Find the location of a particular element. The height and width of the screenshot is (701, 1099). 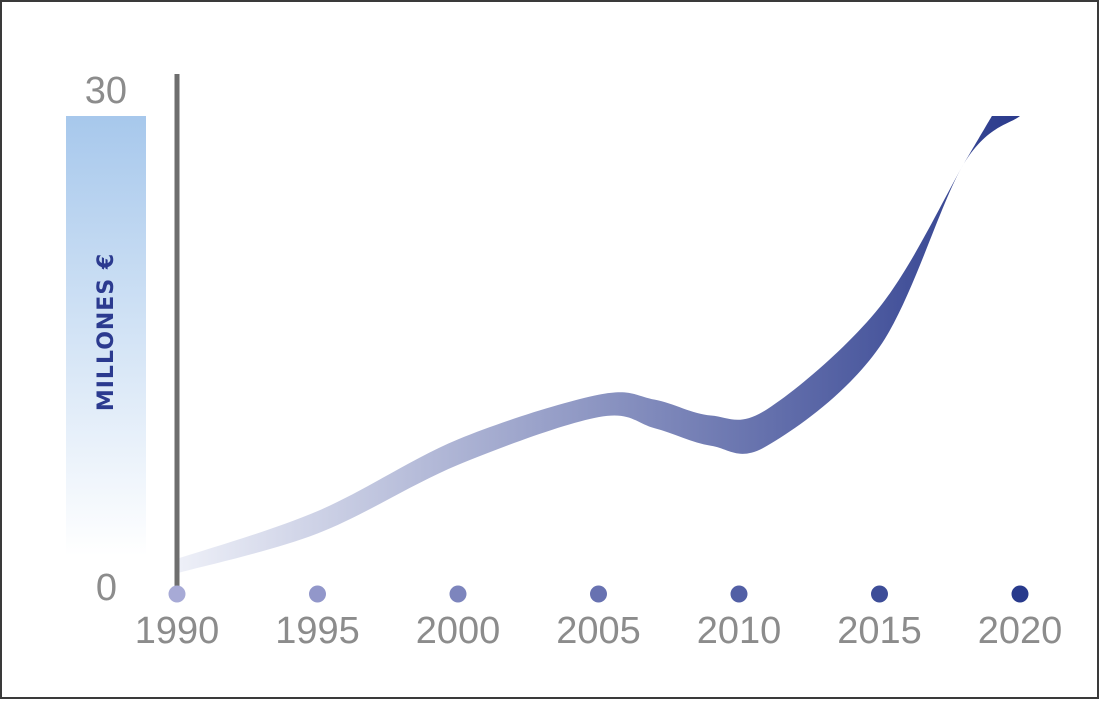

ylabel: MILLONES € is located at coordinates (106, 332).